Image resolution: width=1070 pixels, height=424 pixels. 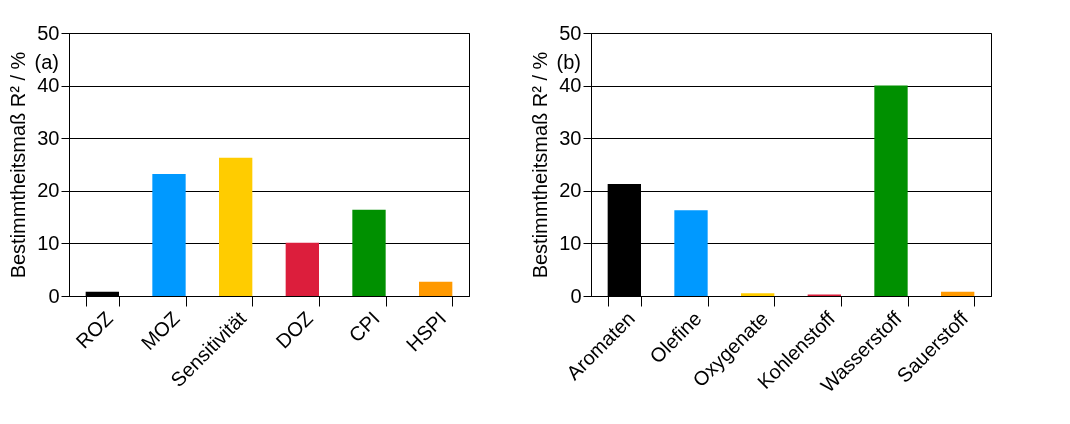 What do you see at coordinates (568, 62) in the screenshot?
I see `text: (b)` at bounding box center [568, 62].